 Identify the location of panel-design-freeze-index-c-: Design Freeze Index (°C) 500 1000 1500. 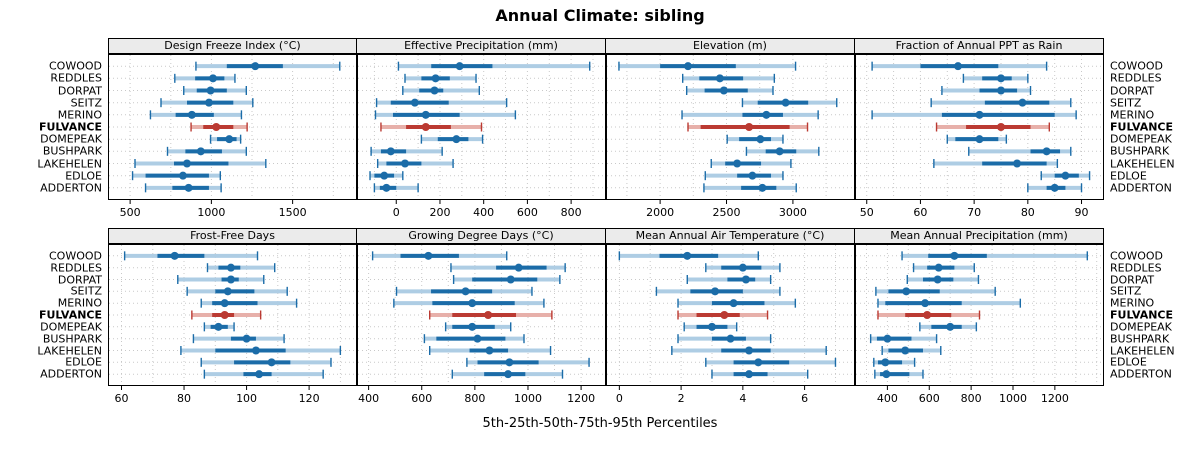
(232, 131).